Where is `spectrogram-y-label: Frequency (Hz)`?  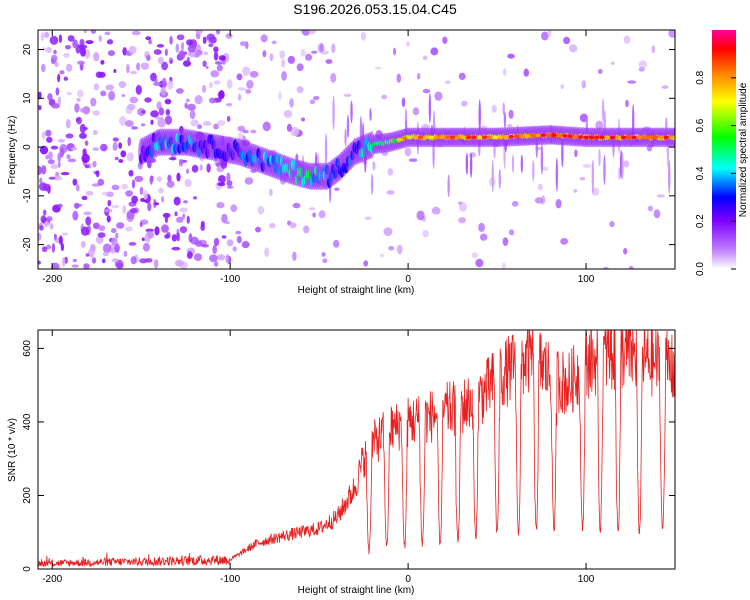
spectrogram-y-label: Frequency (Hz) is located at coordinates (12, 150).